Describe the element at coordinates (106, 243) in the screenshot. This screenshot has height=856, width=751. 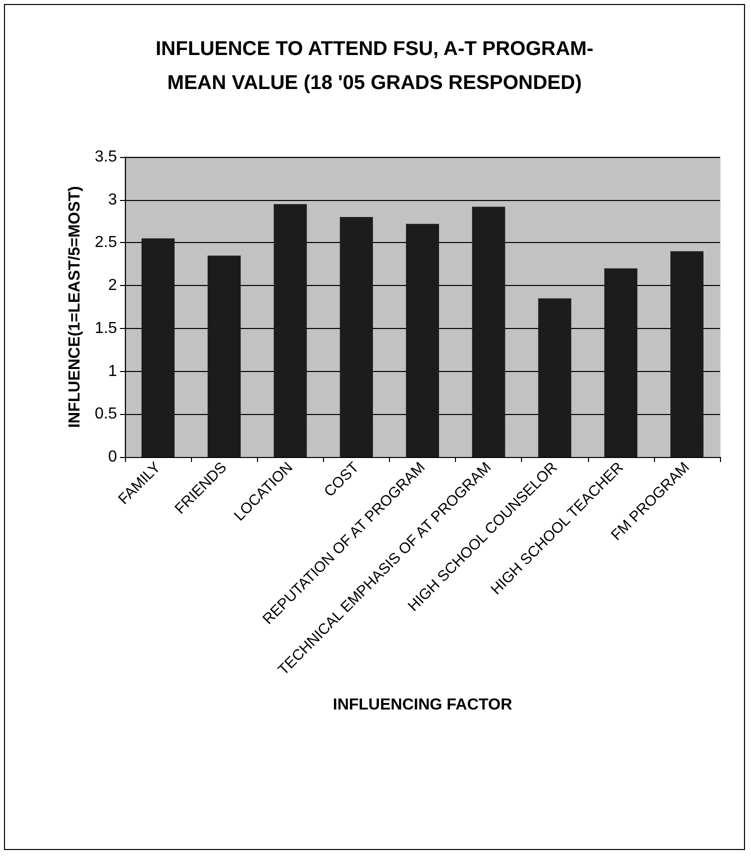
I see `y-tick-label: 2.5` at that location.